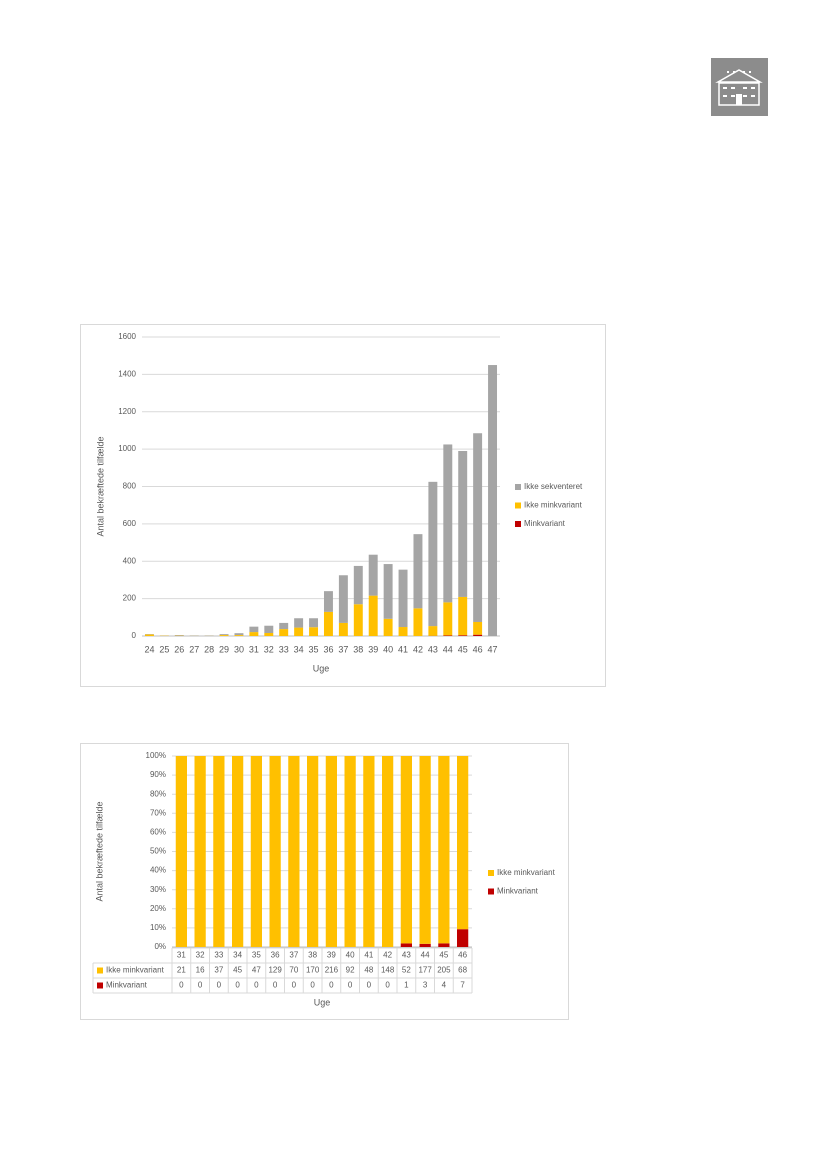 Image resolution: width=827 pixels, height=1175 pixels. Describe the element at coordinates (368, 970) in the screenshot. I see `table-cell: 48` at that location.